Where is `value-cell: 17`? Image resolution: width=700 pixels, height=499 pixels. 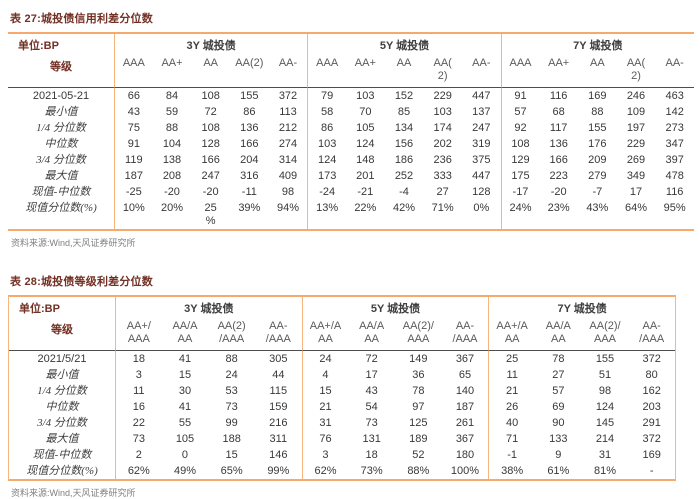 value-cell: 17 is located at coordinates (636, 191).